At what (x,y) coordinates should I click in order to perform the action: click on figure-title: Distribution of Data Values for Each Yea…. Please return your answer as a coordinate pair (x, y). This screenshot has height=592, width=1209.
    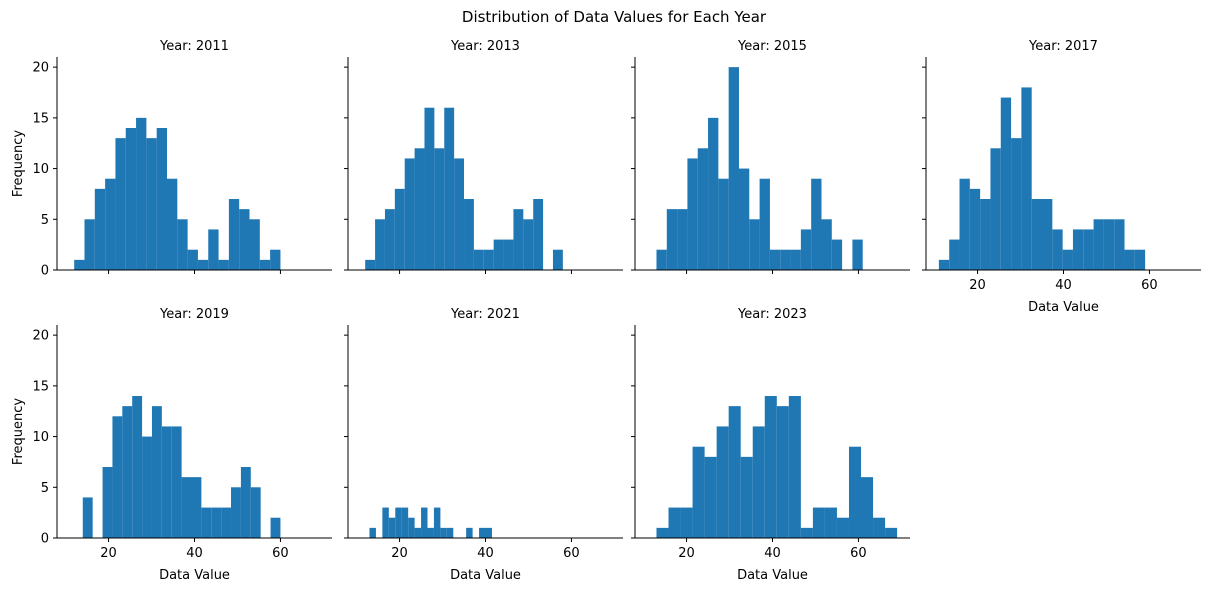
    Looking at the image, I should click on (614, 17).